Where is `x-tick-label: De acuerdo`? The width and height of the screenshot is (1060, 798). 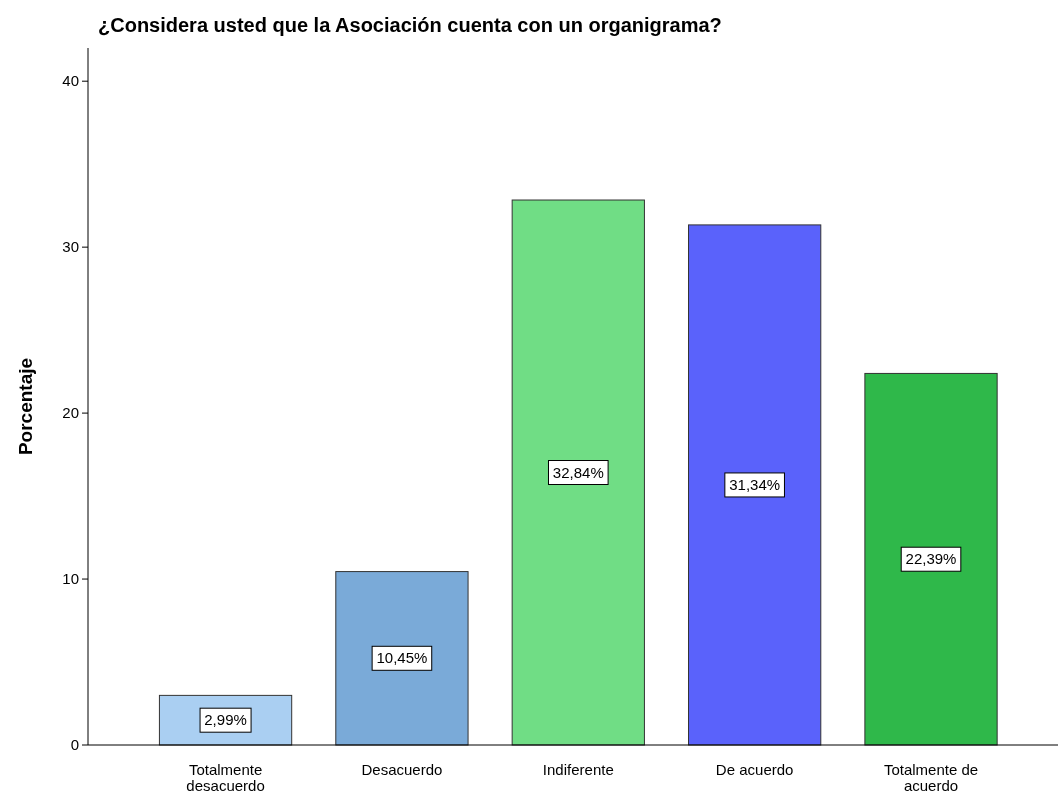 x-tick-label: De acuerdo is located at coordinates (754, 769).